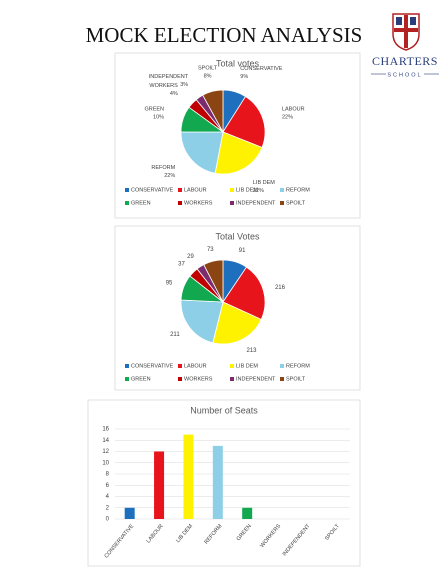 The width and height of the screenshot is (448, 585). What do you see at coordinates (108, 508) in the screenshot?
I see `y-tick-label: 2` at bounding box center [108, 508].